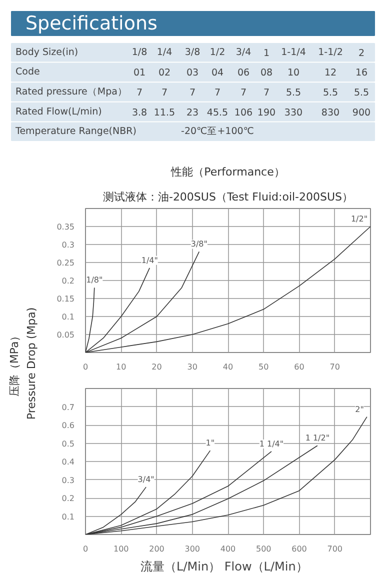 The width and height of the screenshot is (386, 576). Describe the element at coordinates (140, 52) in the screenshot. I see `category-label: 1/8` at that location.